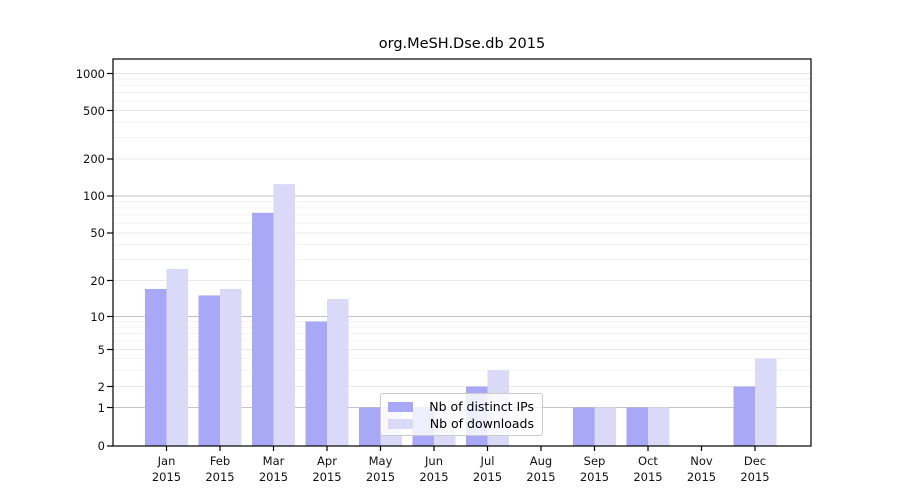 The image size is (900, 500). Describe the element at coordinates (316, 383) in the screenshot. I see `bar-distinct-ips-apr` at that location.